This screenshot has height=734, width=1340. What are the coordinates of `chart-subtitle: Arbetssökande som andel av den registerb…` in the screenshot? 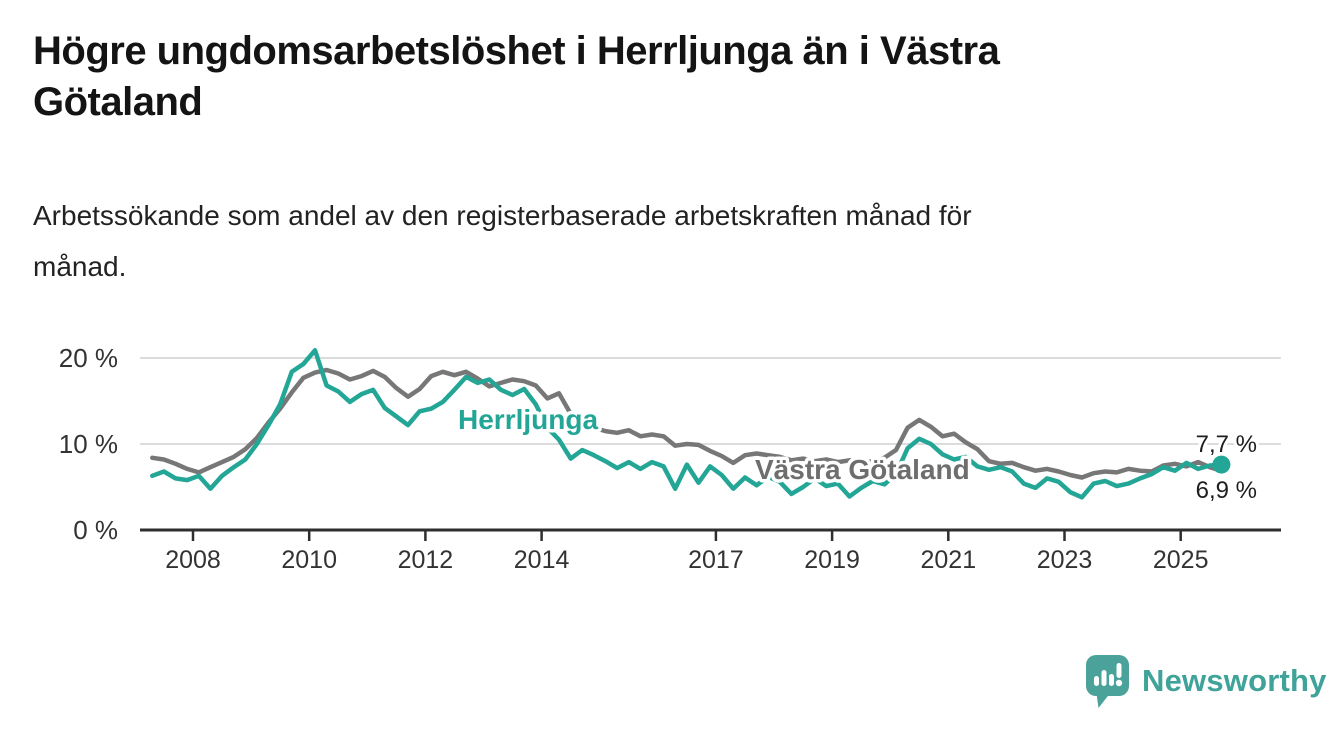 It's located at (673, 241).